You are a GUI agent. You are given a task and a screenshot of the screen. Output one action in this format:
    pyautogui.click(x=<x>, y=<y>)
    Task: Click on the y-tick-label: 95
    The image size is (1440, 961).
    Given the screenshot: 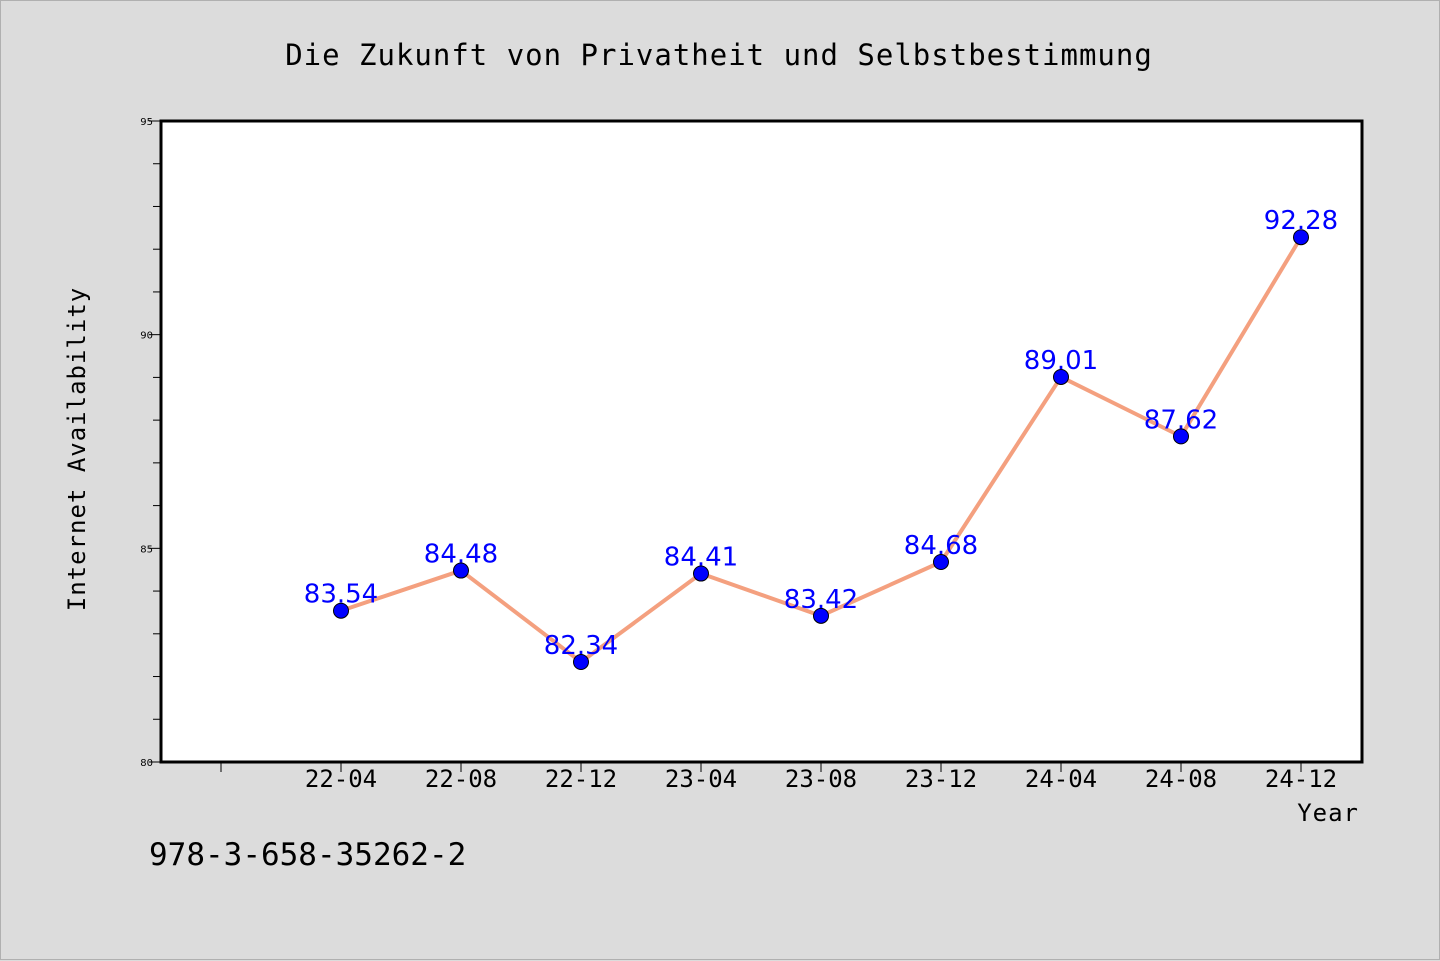 What is the action you would take?
    pyautogui.click(x=146, y=122)
    